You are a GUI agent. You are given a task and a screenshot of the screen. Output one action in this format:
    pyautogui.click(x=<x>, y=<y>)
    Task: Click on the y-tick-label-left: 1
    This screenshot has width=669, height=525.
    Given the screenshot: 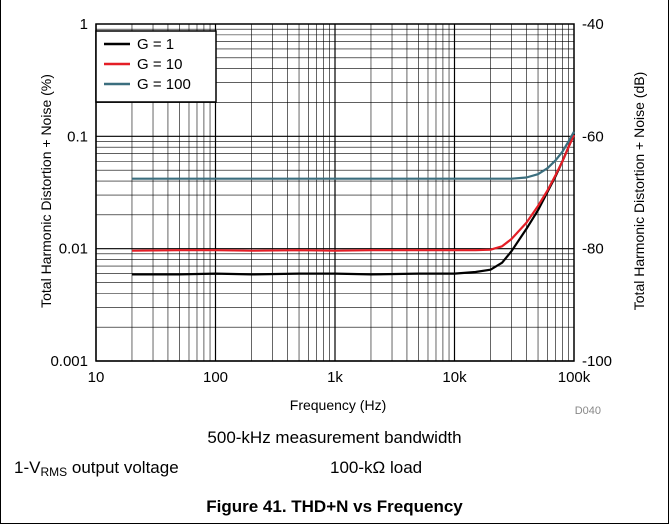 What is the action you would take?
    pyautogui.click(x=84, y=24)
    